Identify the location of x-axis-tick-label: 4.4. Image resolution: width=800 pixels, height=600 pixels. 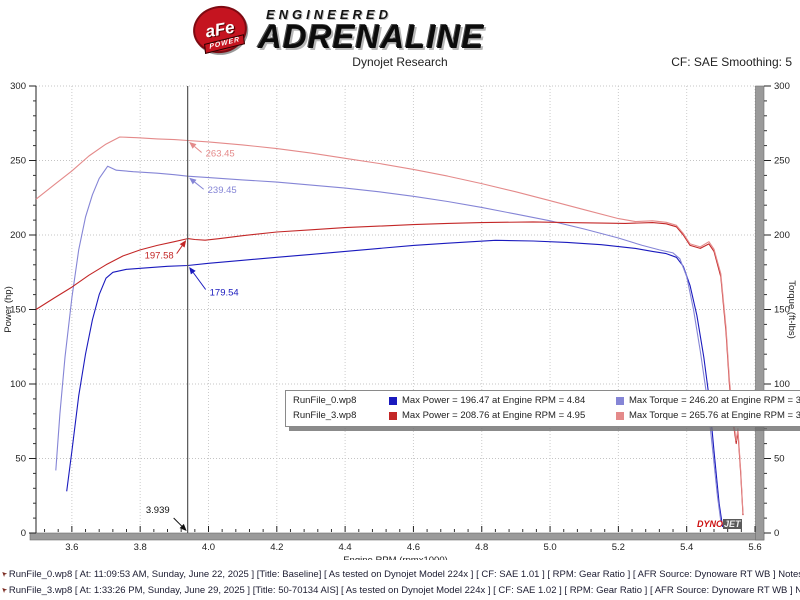
(345, 547).